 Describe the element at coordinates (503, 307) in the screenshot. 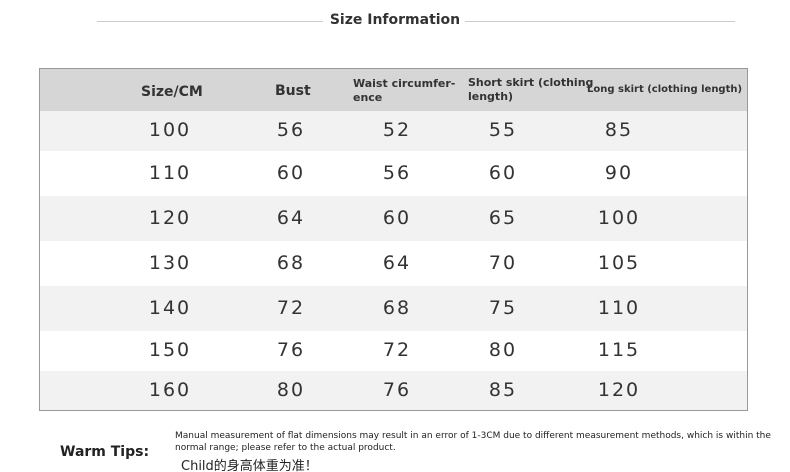

I see `table-cell: 75` at that location.